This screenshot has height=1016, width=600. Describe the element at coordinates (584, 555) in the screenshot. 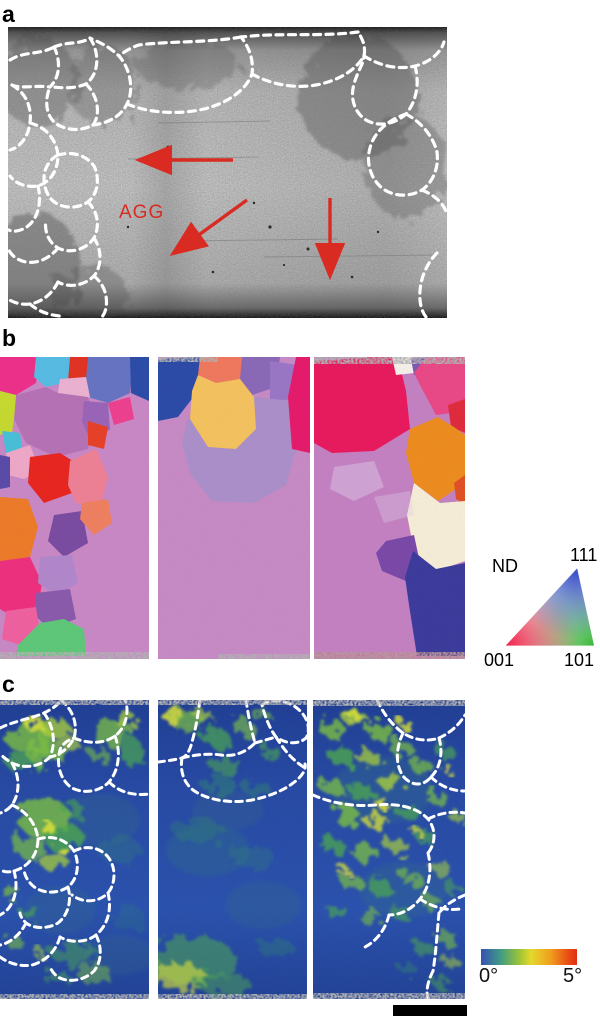

I see `ipf-key-111: 111` at that location.